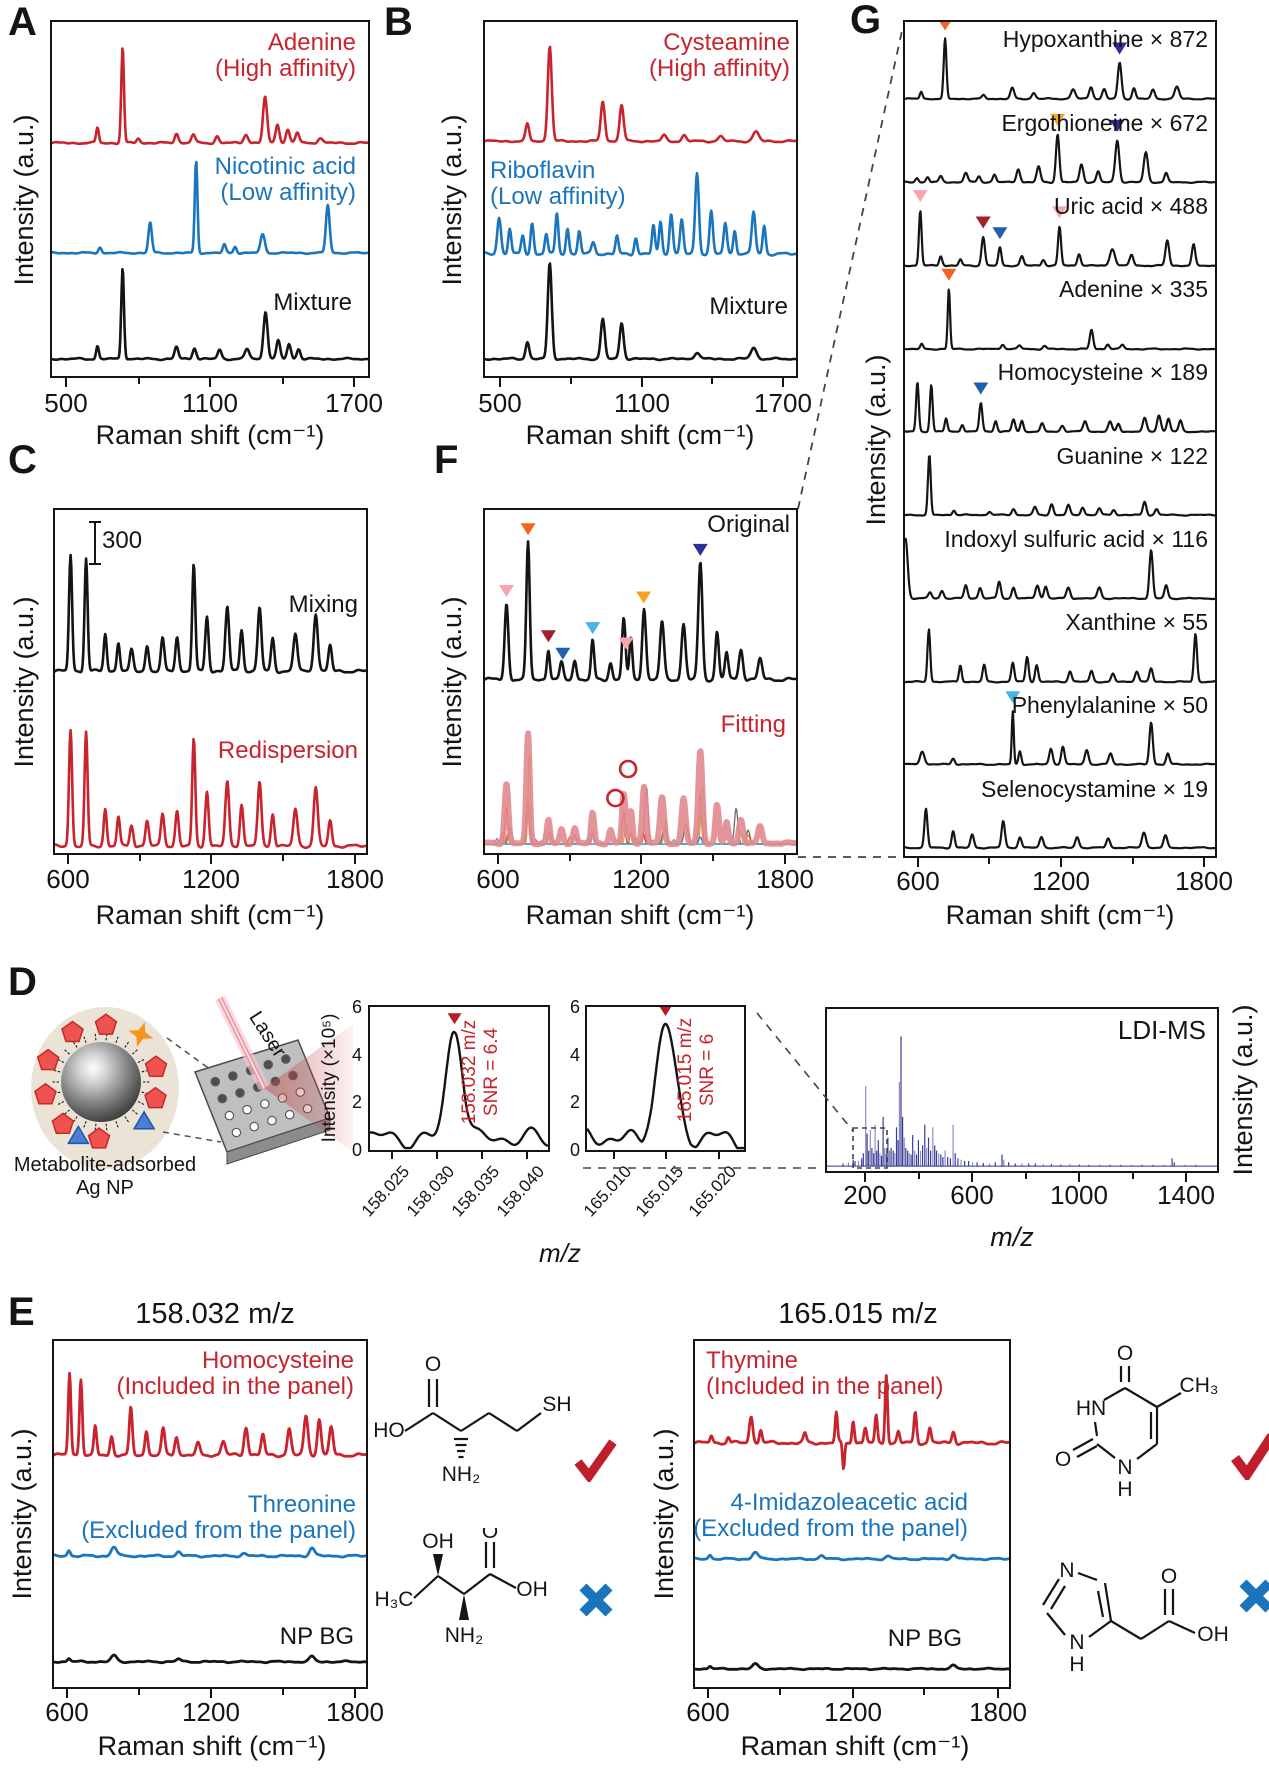 The width and height of the screenshot is (1269, 1777). I want to click on panel-f-xtick-1800: 1800, so click(785, 879).